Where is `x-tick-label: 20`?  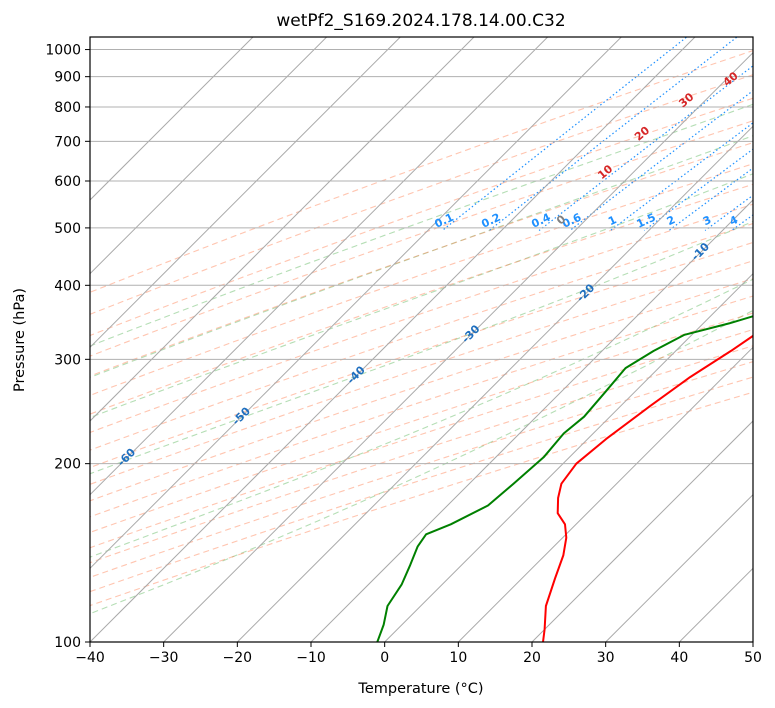
x-tick-label: 20 is located at coordinates (532, 658).